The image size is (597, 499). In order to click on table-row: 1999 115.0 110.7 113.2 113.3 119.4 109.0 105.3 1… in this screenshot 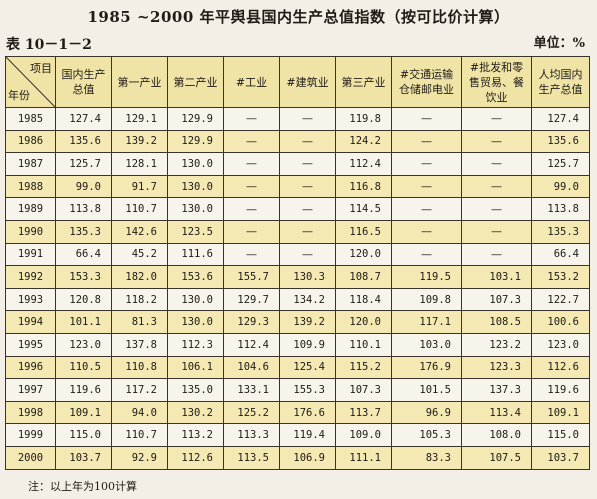, I will do `click(297, 435)`.